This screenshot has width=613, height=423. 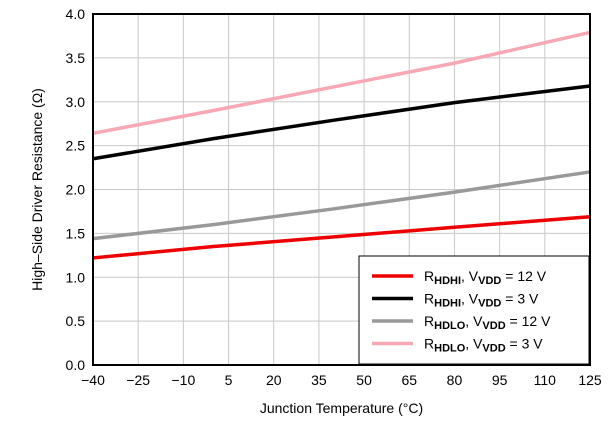 What do you see at coordinates (76, 14) in the screenshot?
I see `y-tick-label: 4.0` at bounding box center [76, 14].